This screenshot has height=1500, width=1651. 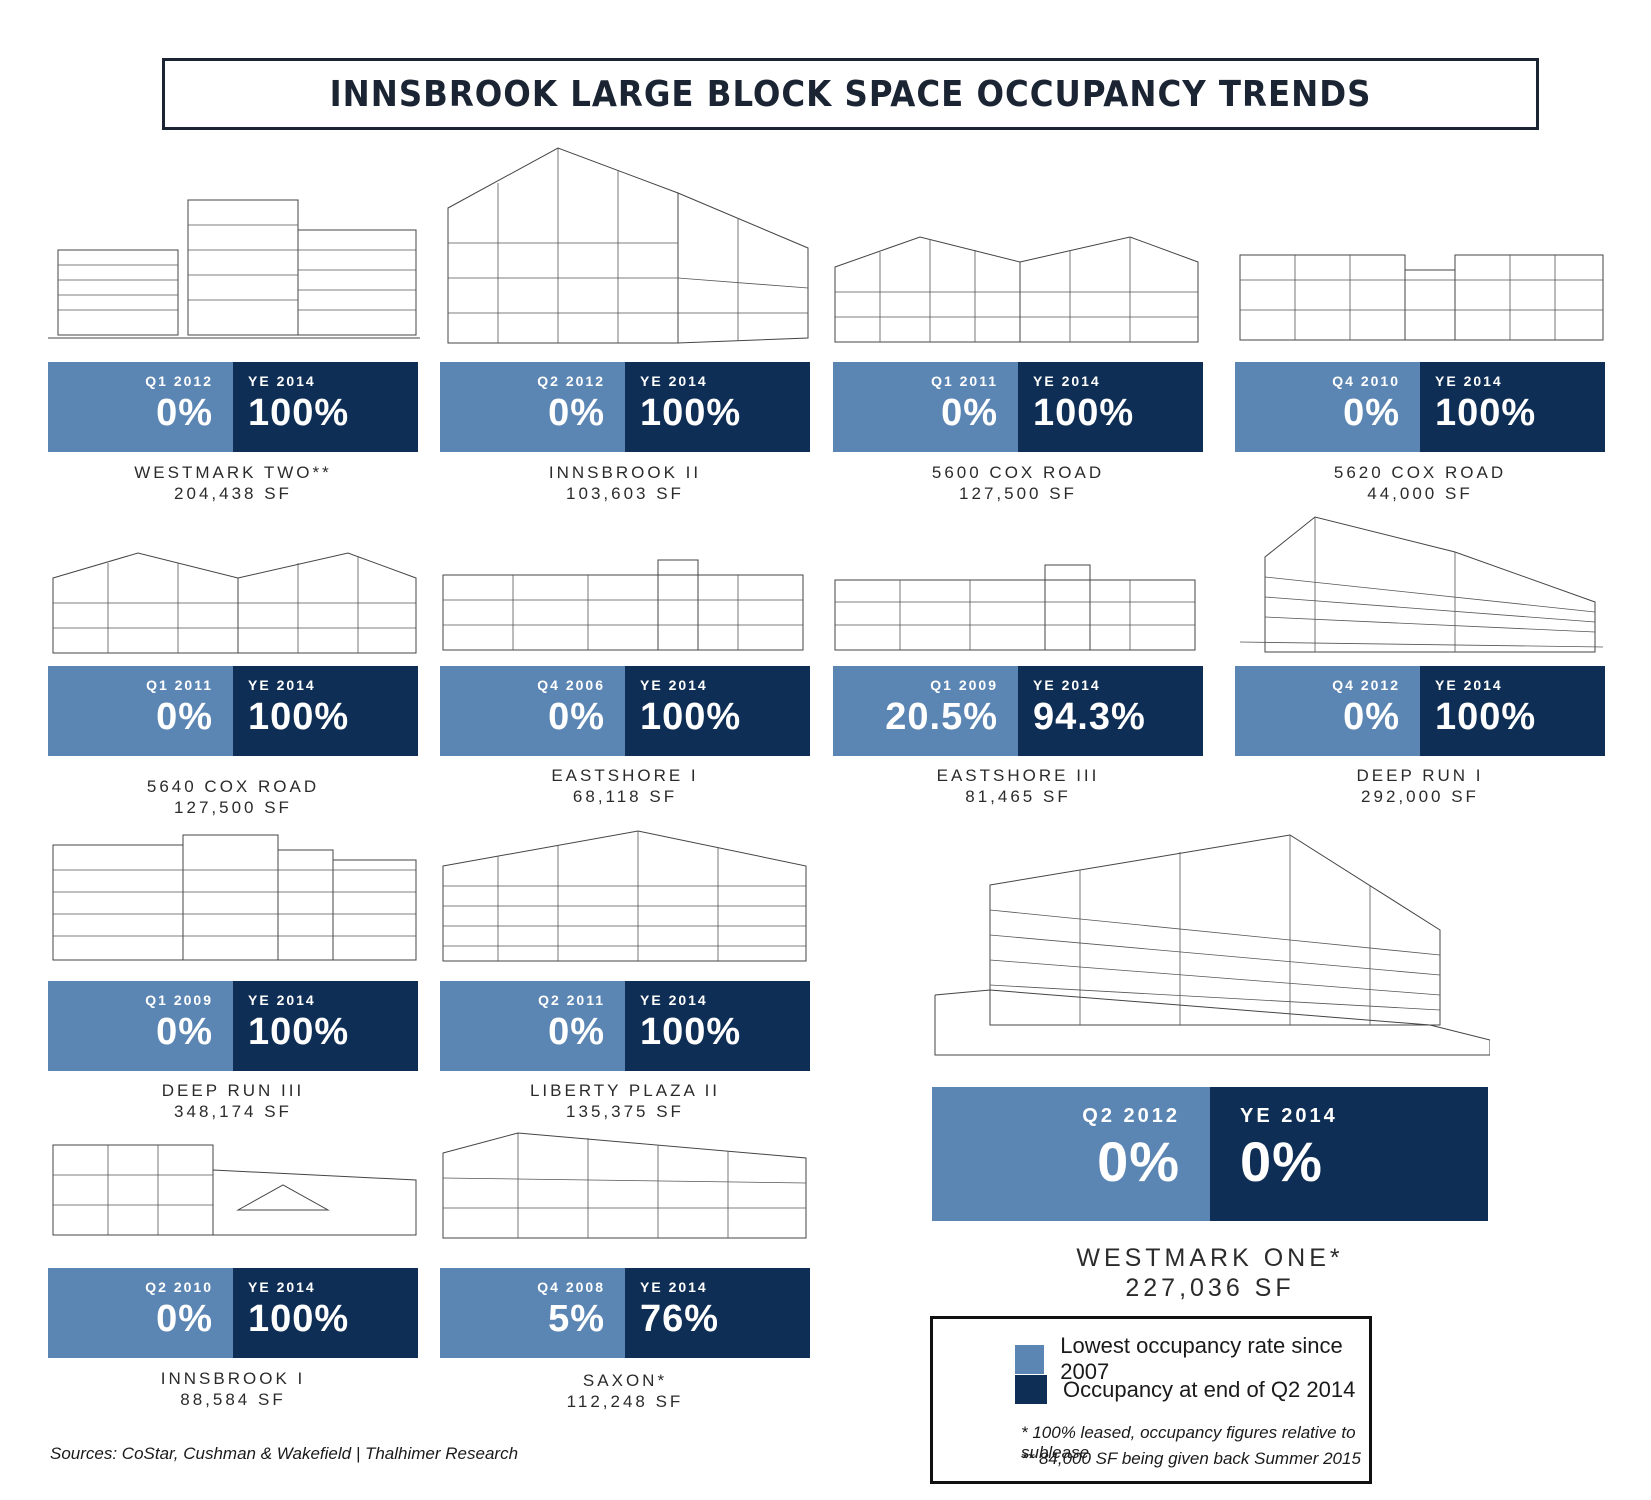 I want to click on building-size: 227,036 SF, so click(x=1210, y=1288).